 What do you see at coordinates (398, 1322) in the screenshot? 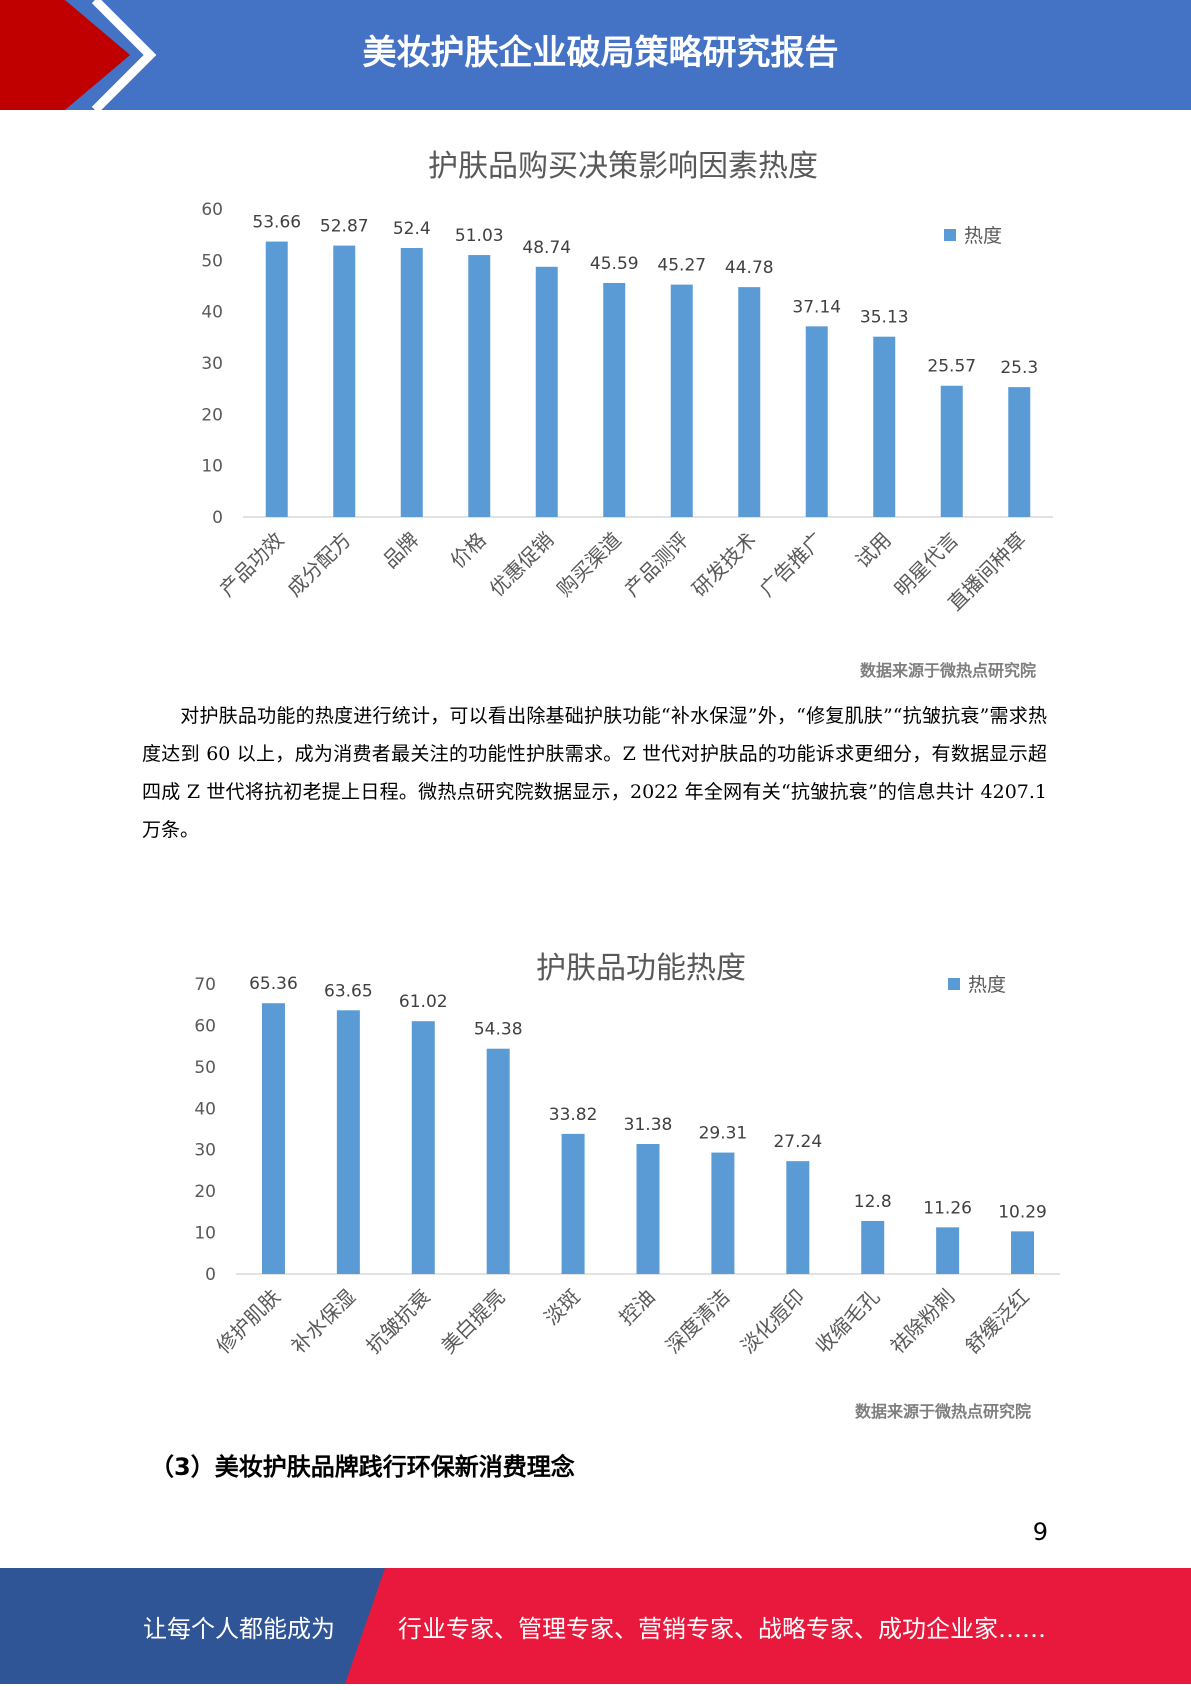
I see `x-tick-label: 抗皱抗衰` at bounding box center [398, 1322].